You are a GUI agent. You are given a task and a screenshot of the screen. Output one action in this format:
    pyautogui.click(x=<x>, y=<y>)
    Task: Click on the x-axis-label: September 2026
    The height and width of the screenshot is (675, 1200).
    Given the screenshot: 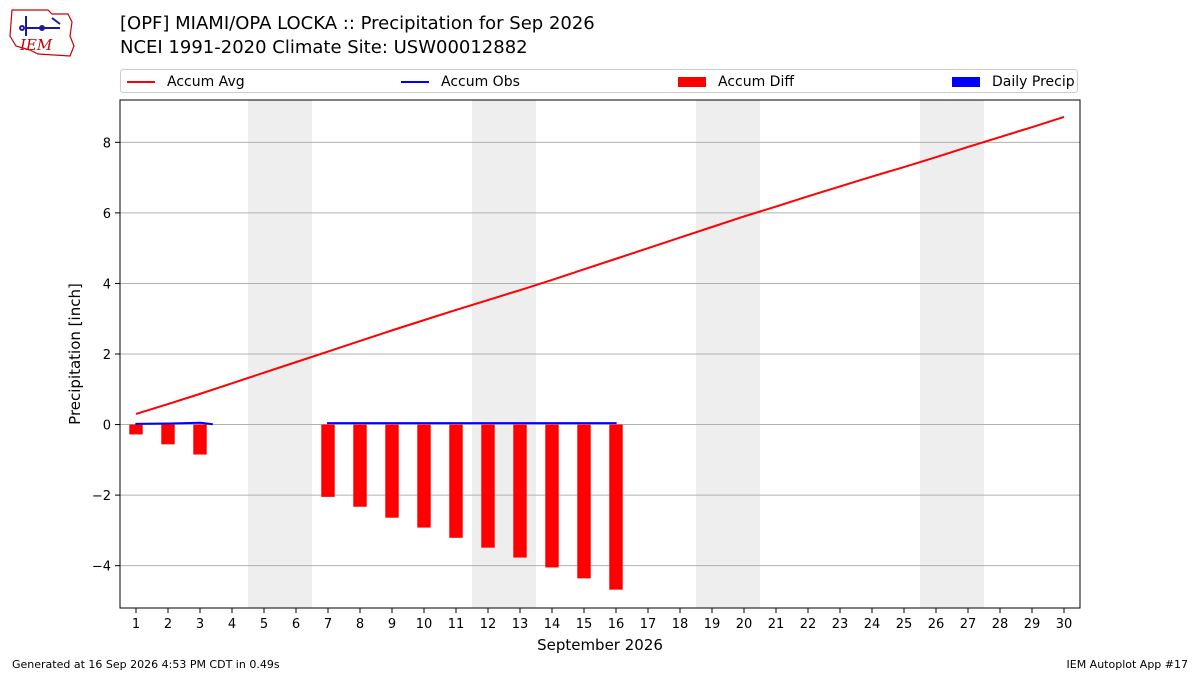 What is the action you would take?
    pyautogui.click(x=600, y=645)
    